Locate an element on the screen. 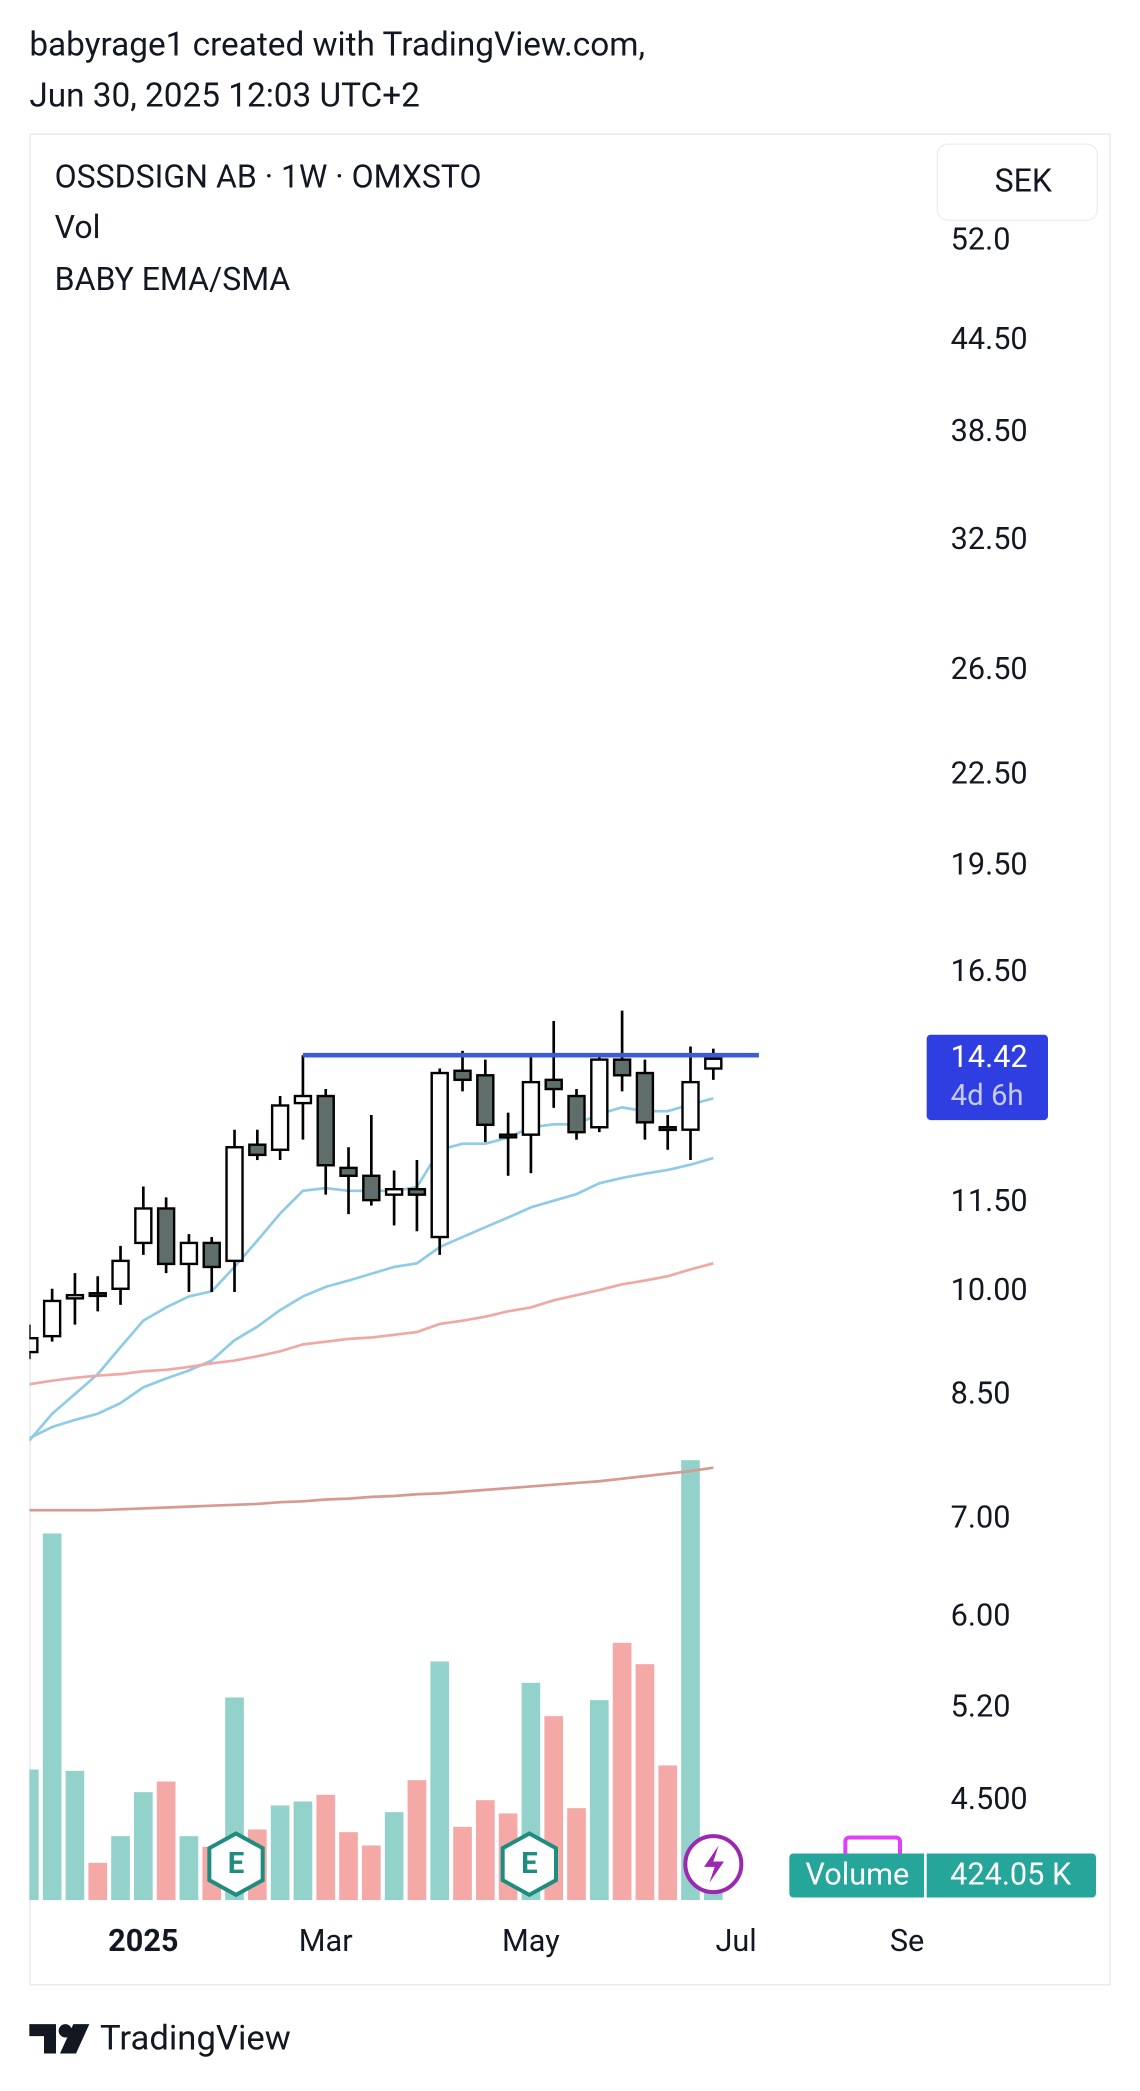 The image size is (1140, 2091). event-icon is located at coordinates (713, 1864).